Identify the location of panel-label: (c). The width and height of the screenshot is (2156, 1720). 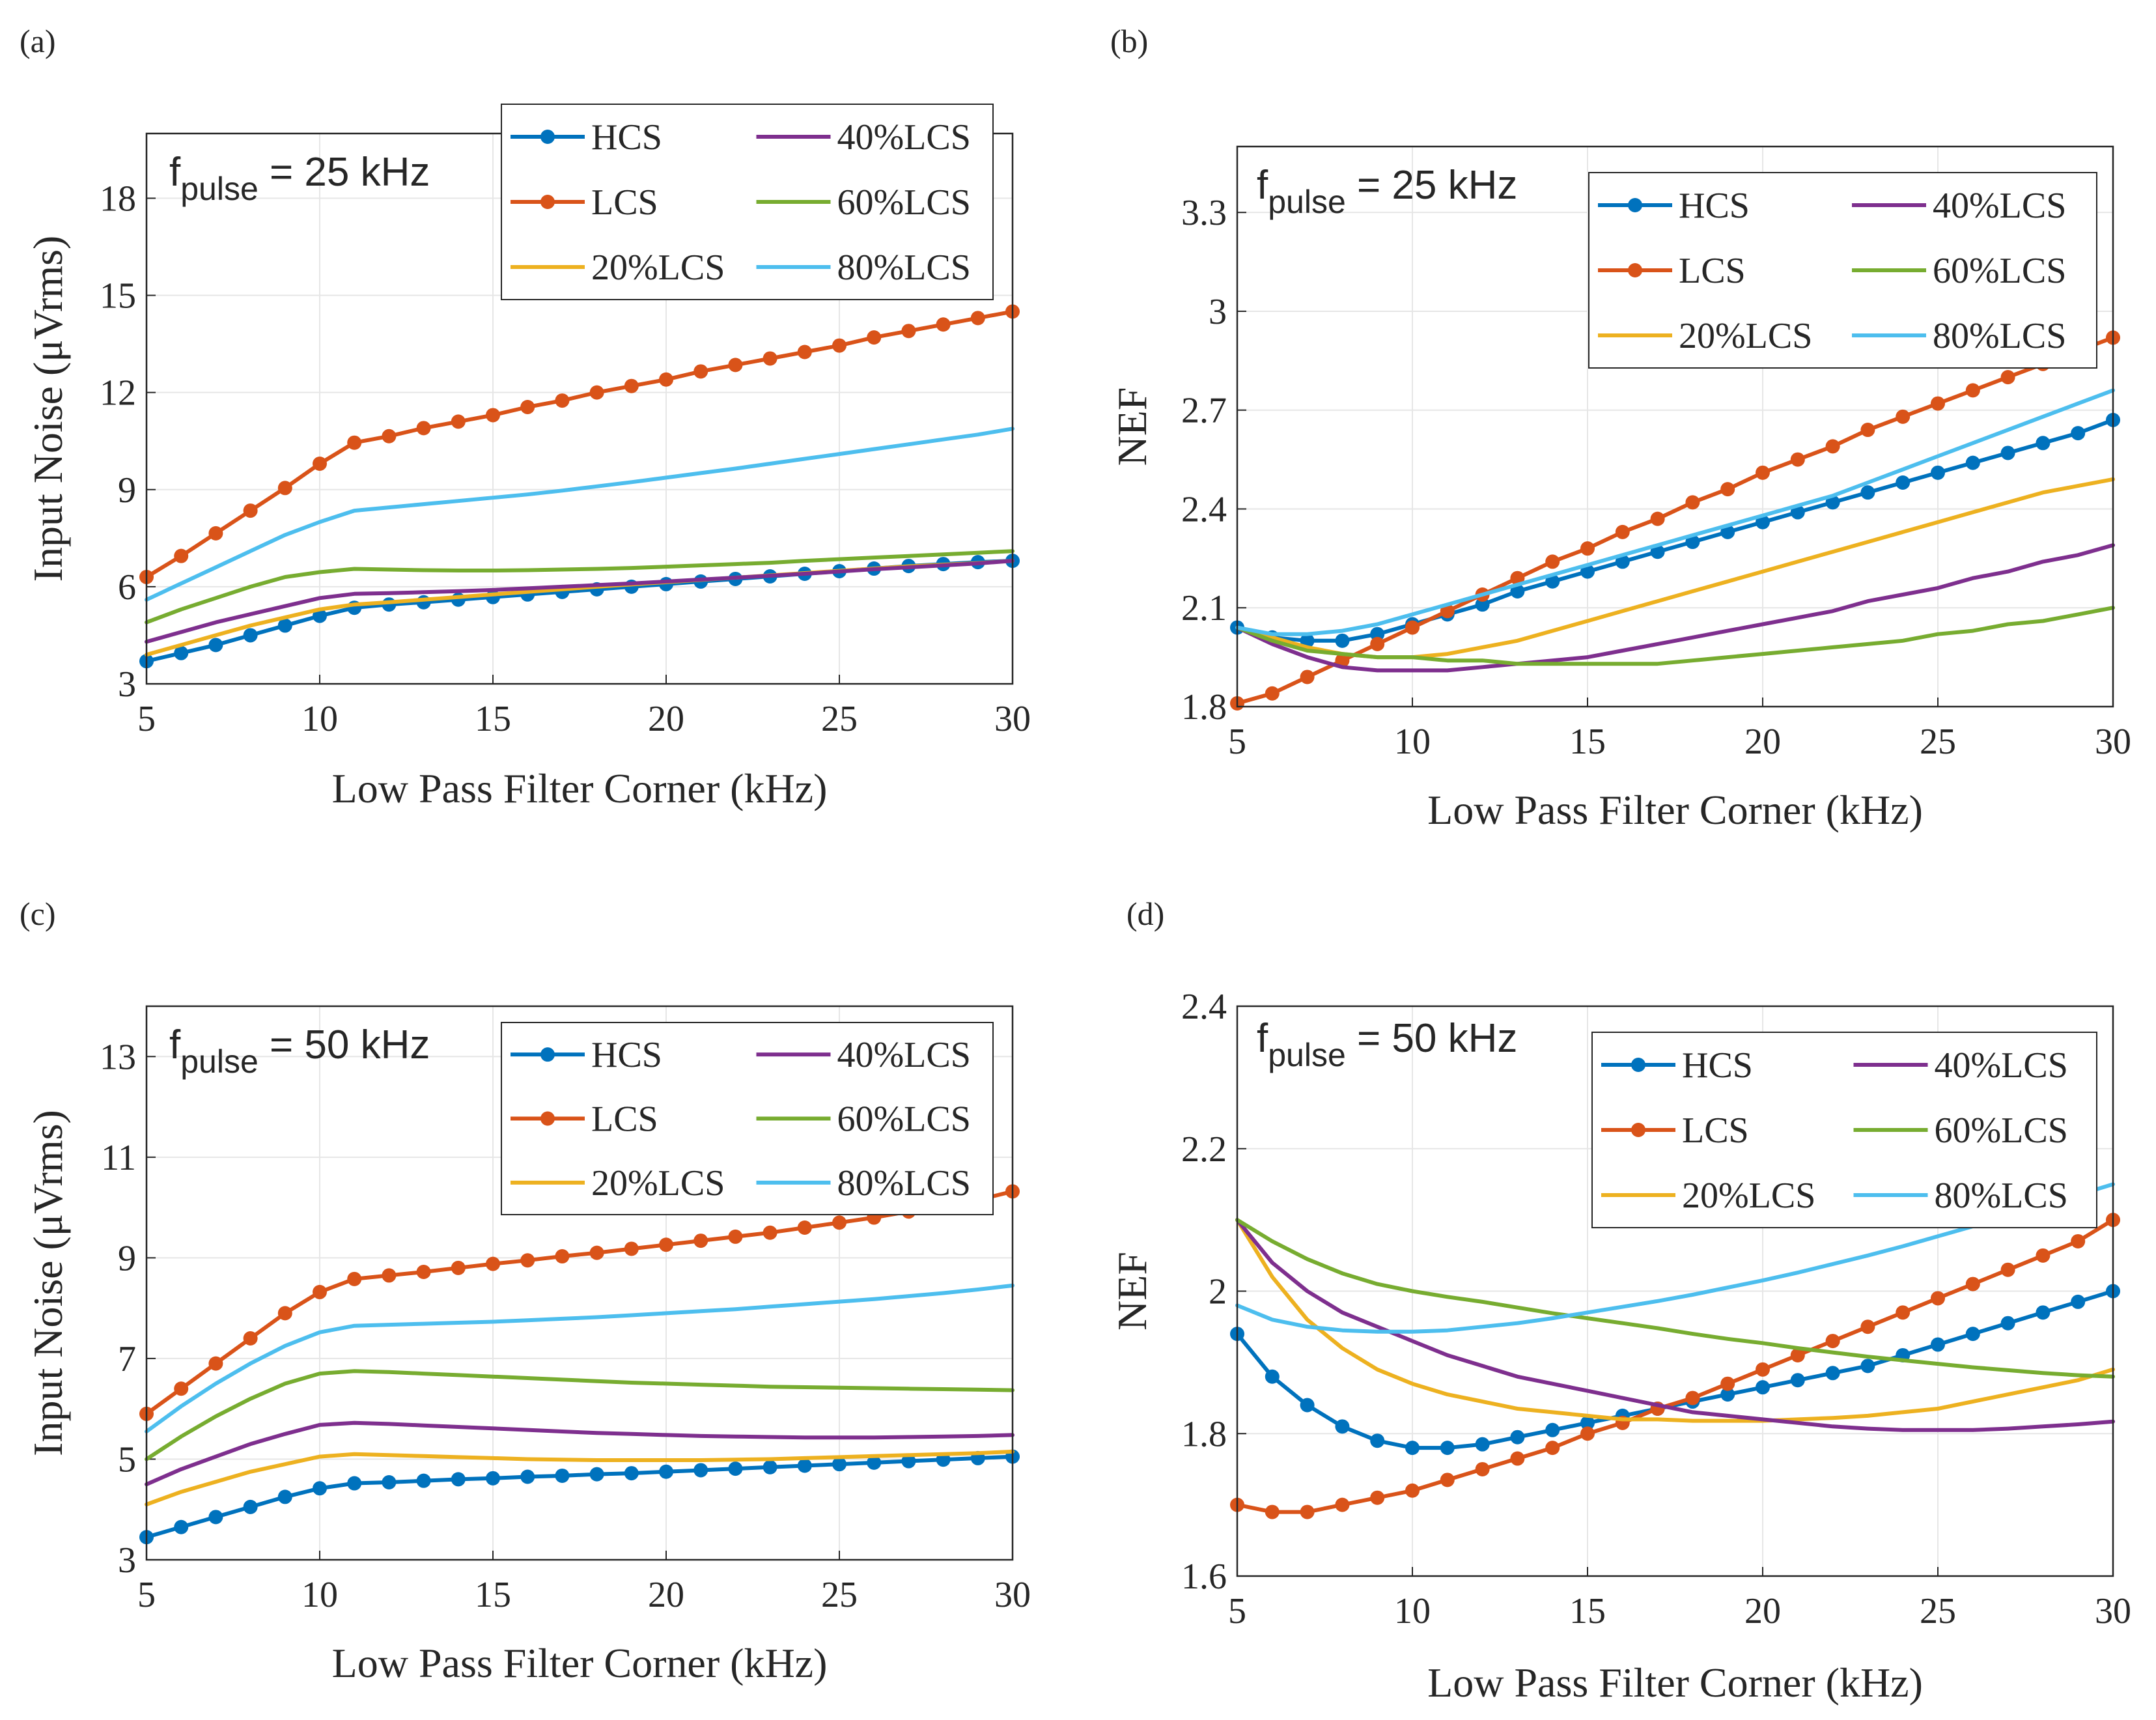
(38, 913).